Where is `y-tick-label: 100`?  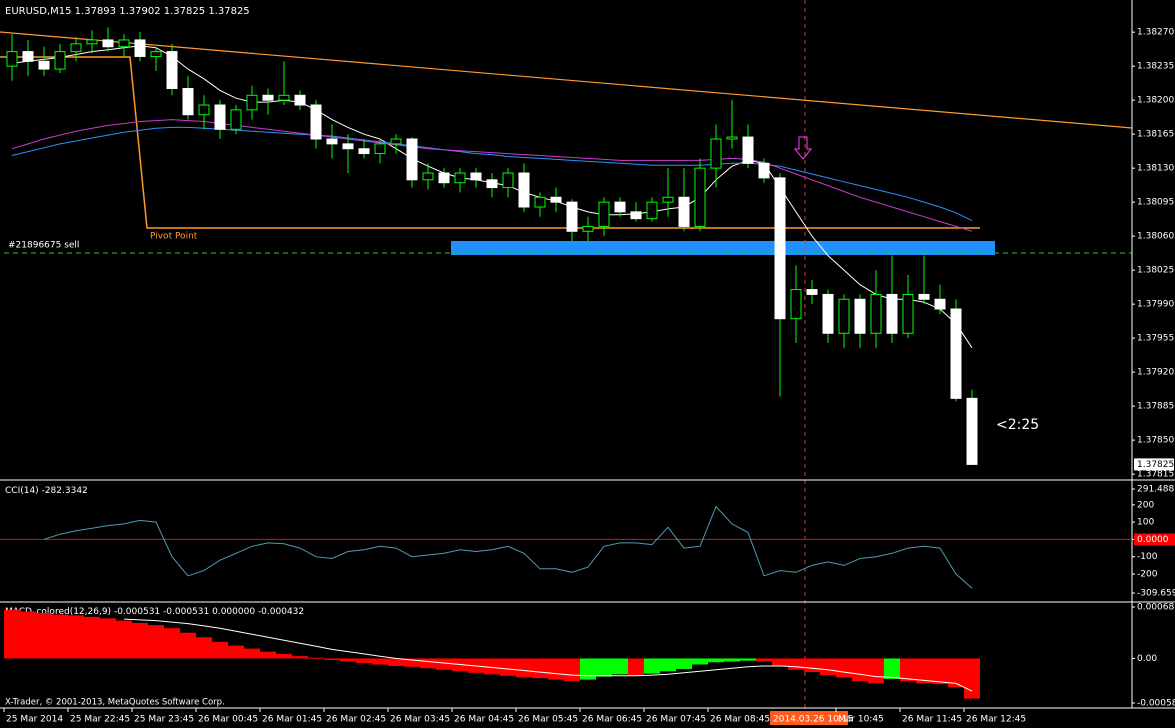 y-tick-label: 100 is located at coordinates (1145, 523).